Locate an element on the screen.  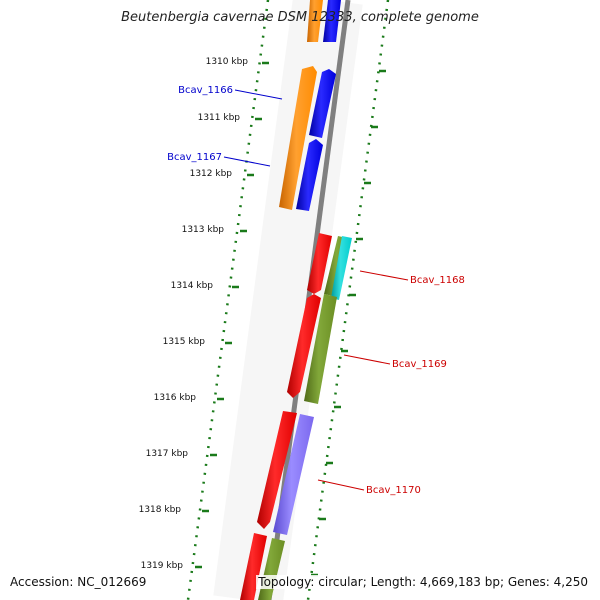
tick: 1313 kbp is located at coordinates (272, 233).